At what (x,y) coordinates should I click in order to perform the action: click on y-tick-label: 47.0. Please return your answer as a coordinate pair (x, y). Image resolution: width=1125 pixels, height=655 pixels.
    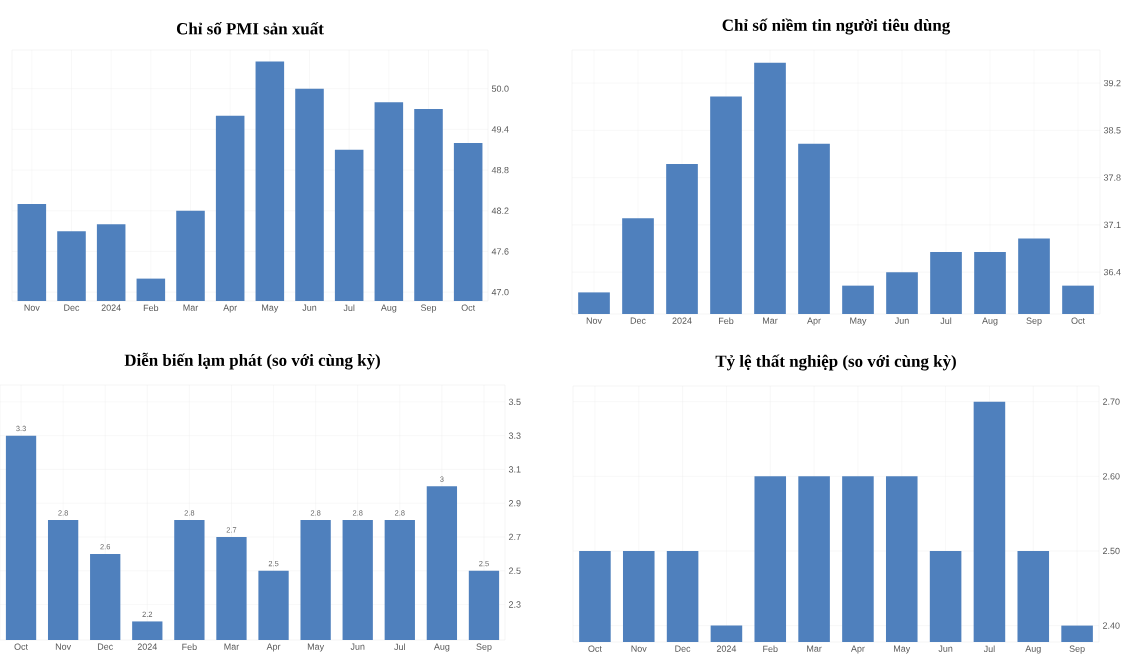
    Looking at the image, I should click on (500, 292).